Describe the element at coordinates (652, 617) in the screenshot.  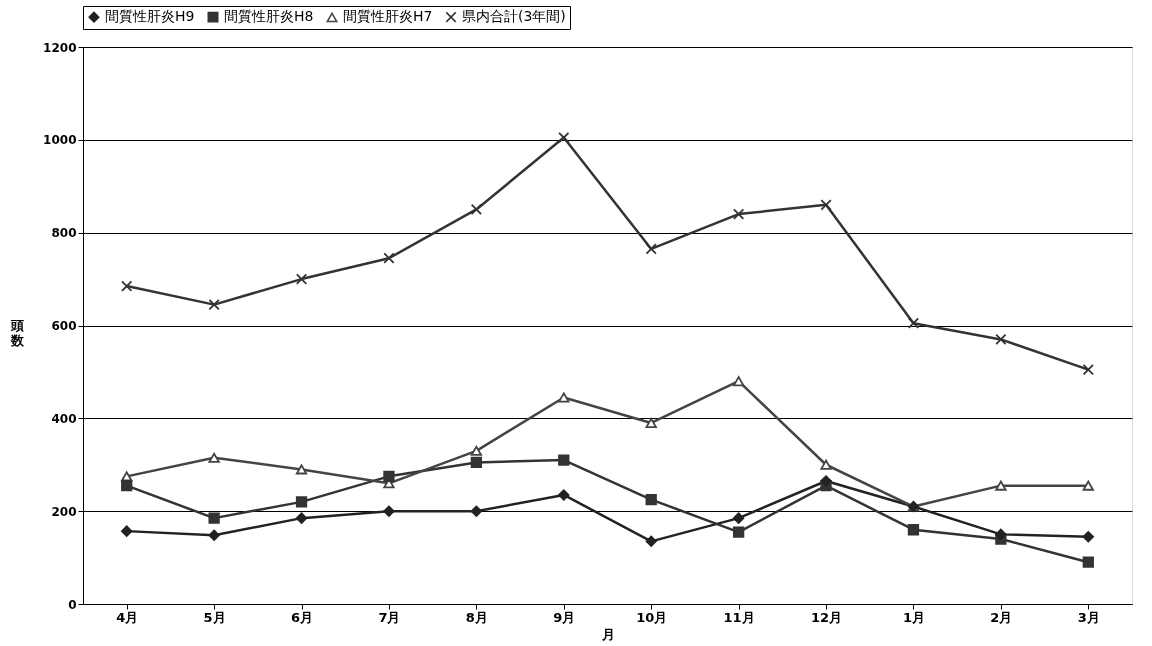
I see `x-tick-label: 10月` at that location.